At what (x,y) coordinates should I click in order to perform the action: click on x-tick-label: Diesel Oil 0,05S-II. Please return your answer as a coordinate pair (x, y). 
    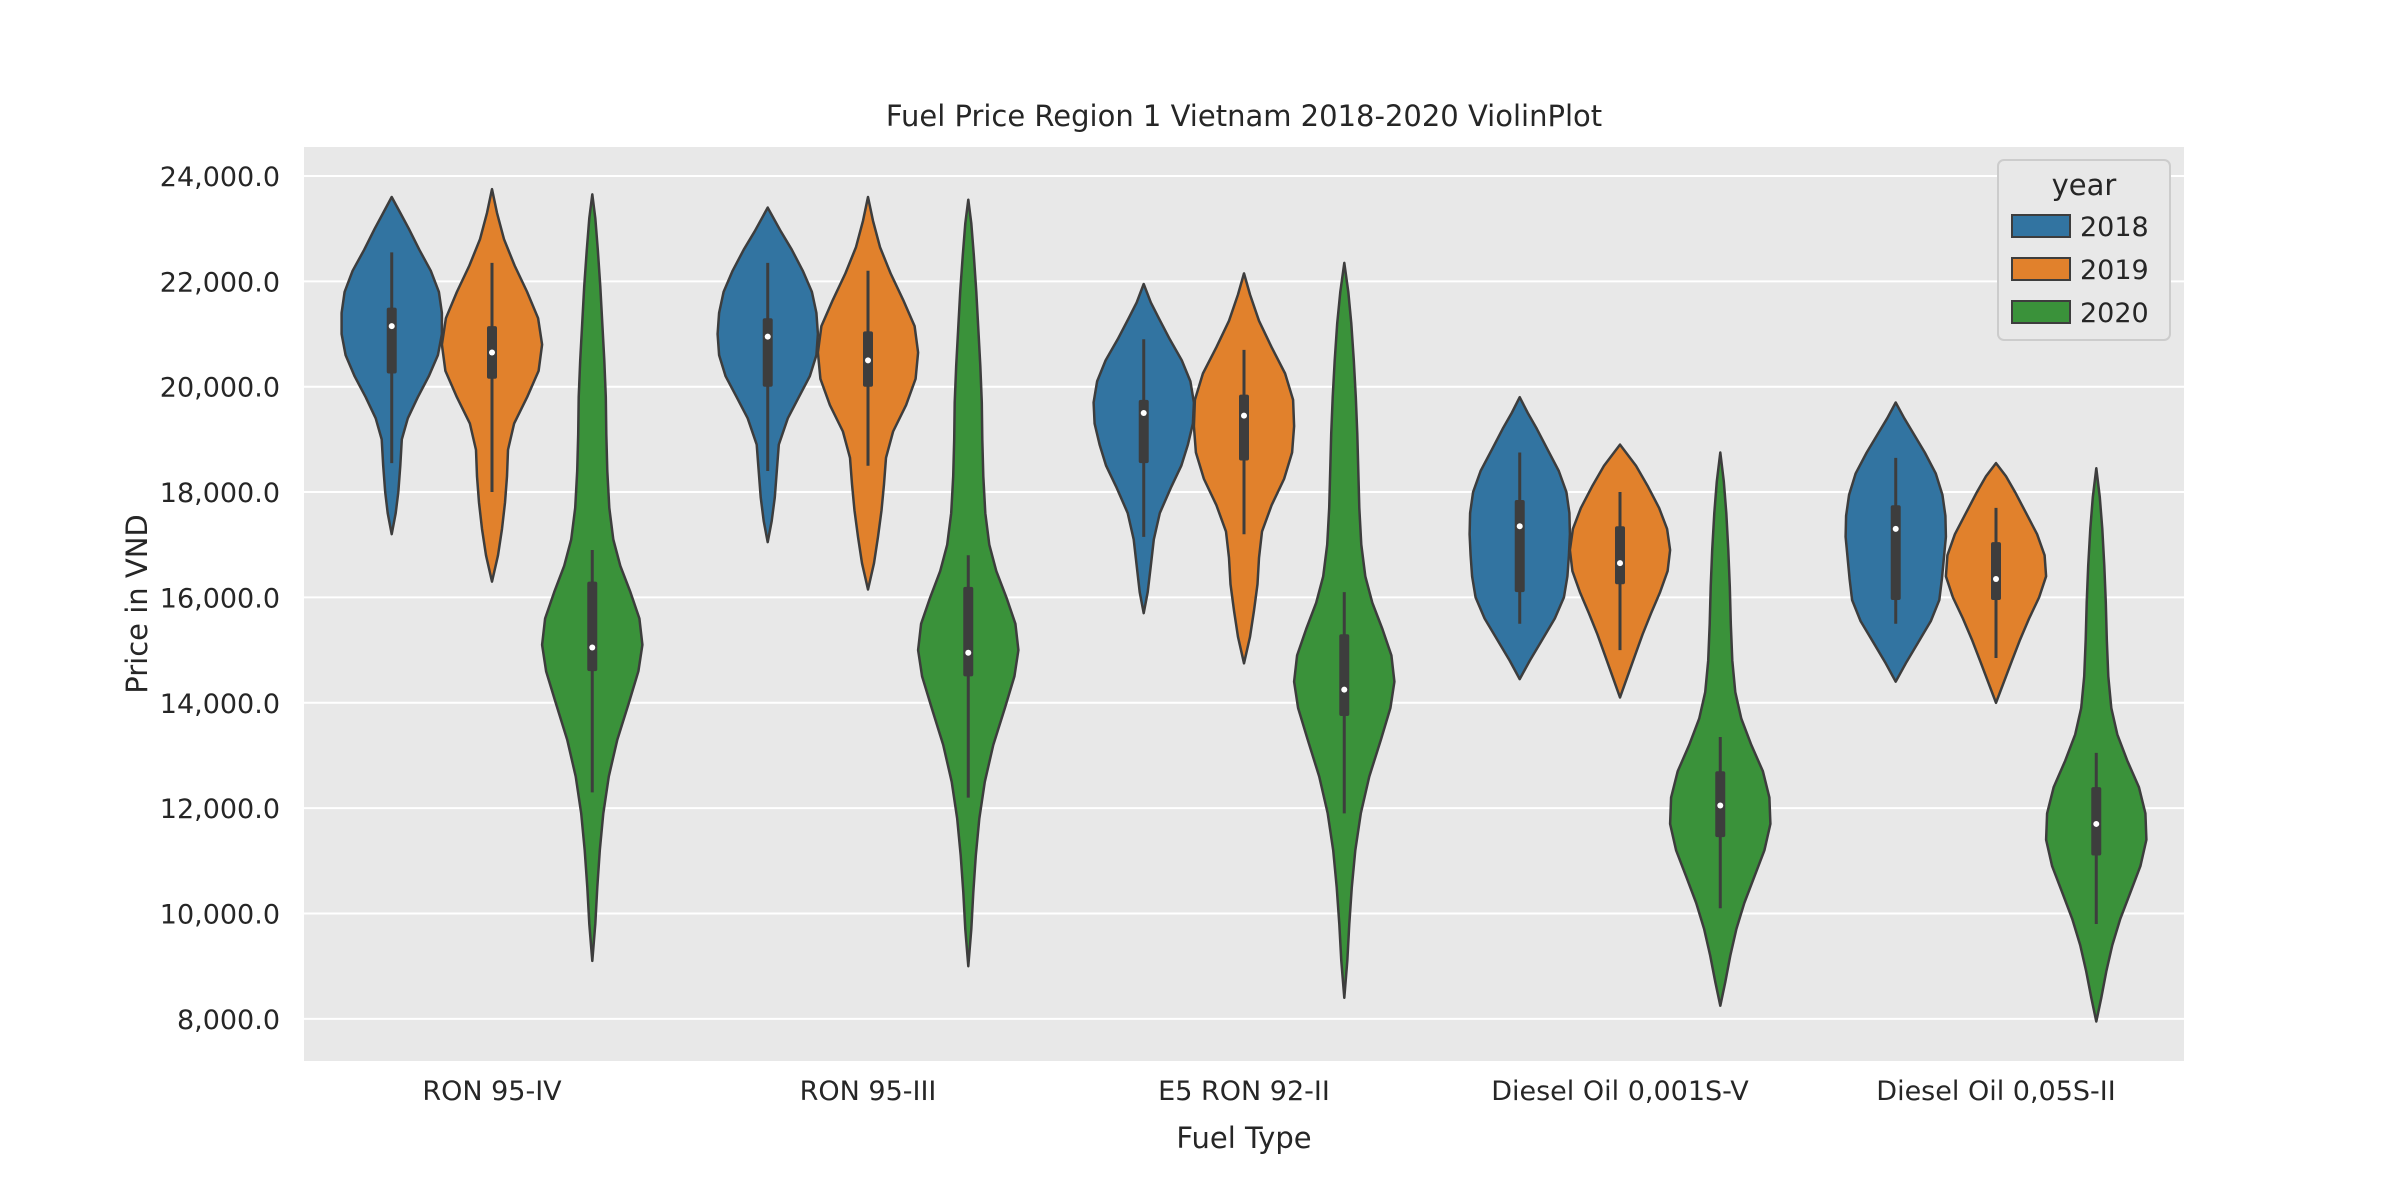
    Looking at the image, I should click on (1995, 1091).